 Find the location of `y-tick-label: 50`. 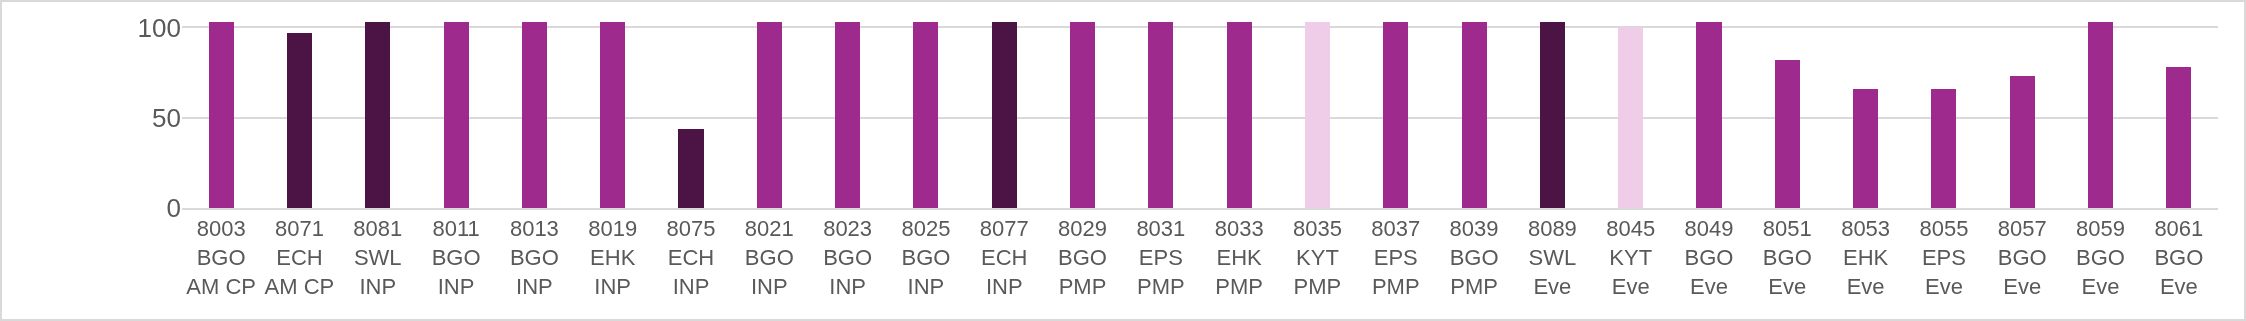

y-tick-label: 50 is located at coordinates (166, 117).